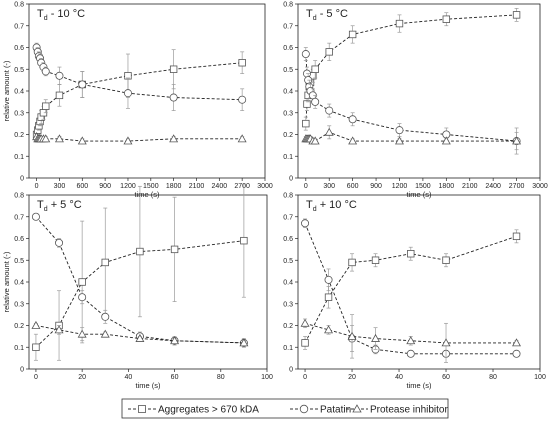 The height and width of the screenshot is (422, 550). Describe the element at coordinates (357, 408) in the screenshot. I see `legend-marker-triangle` at that location.